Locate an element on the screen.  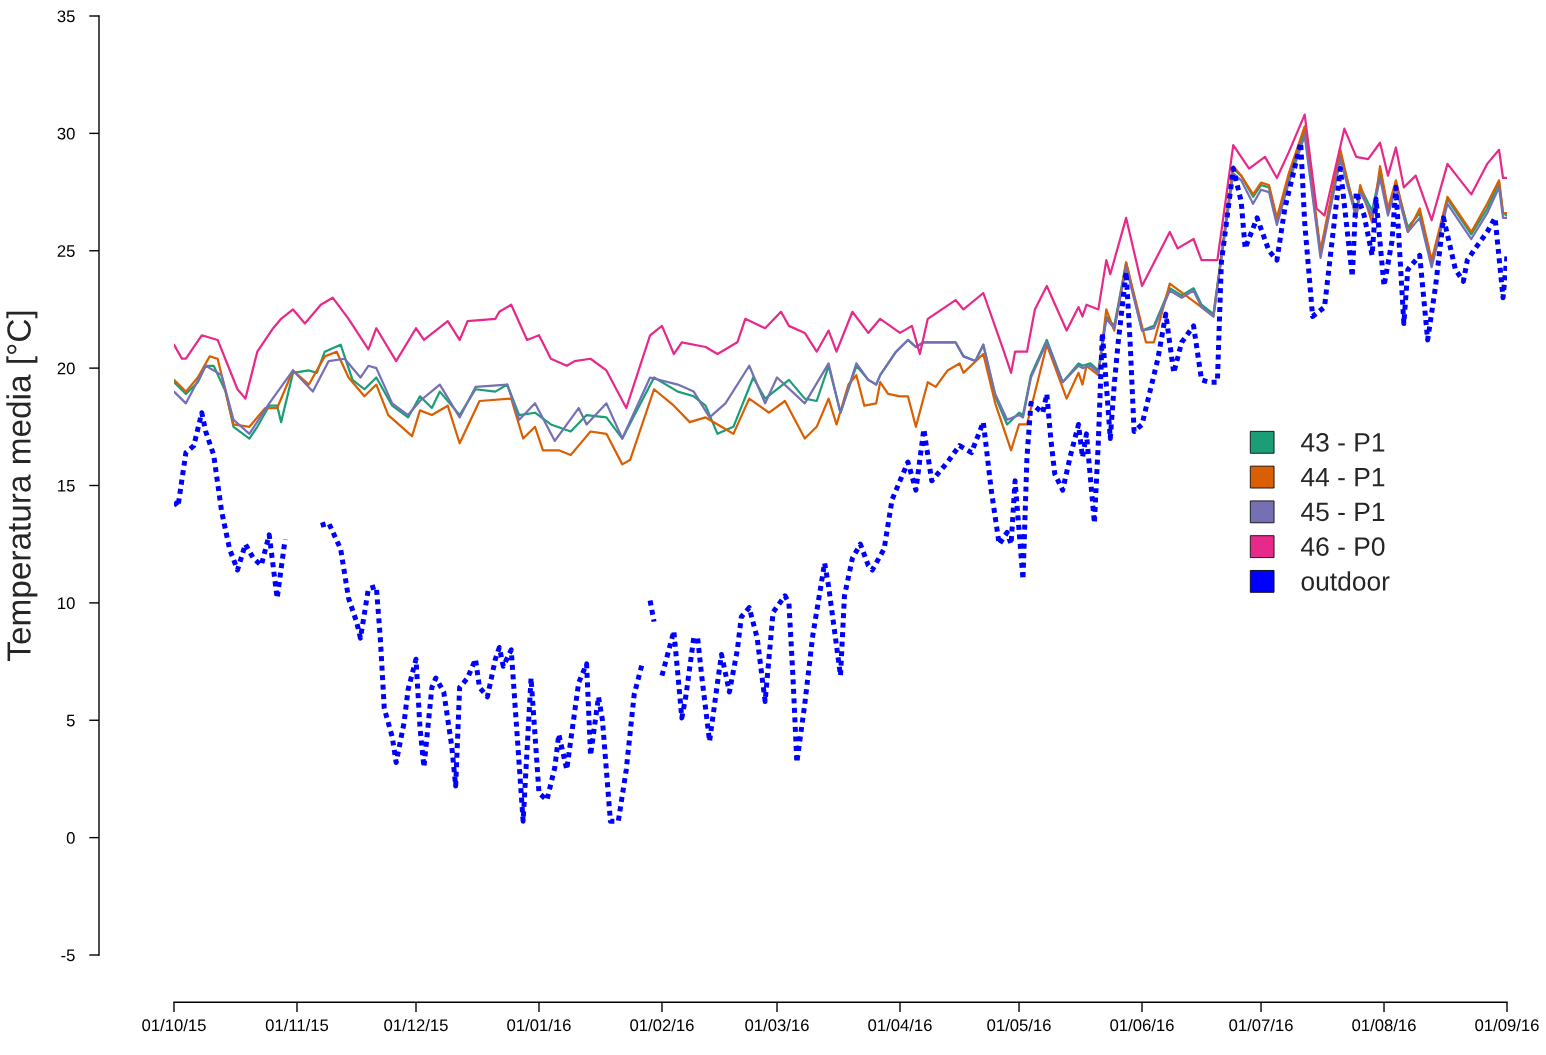
y-tick-label: 5 is located at coordinates (70, 720).